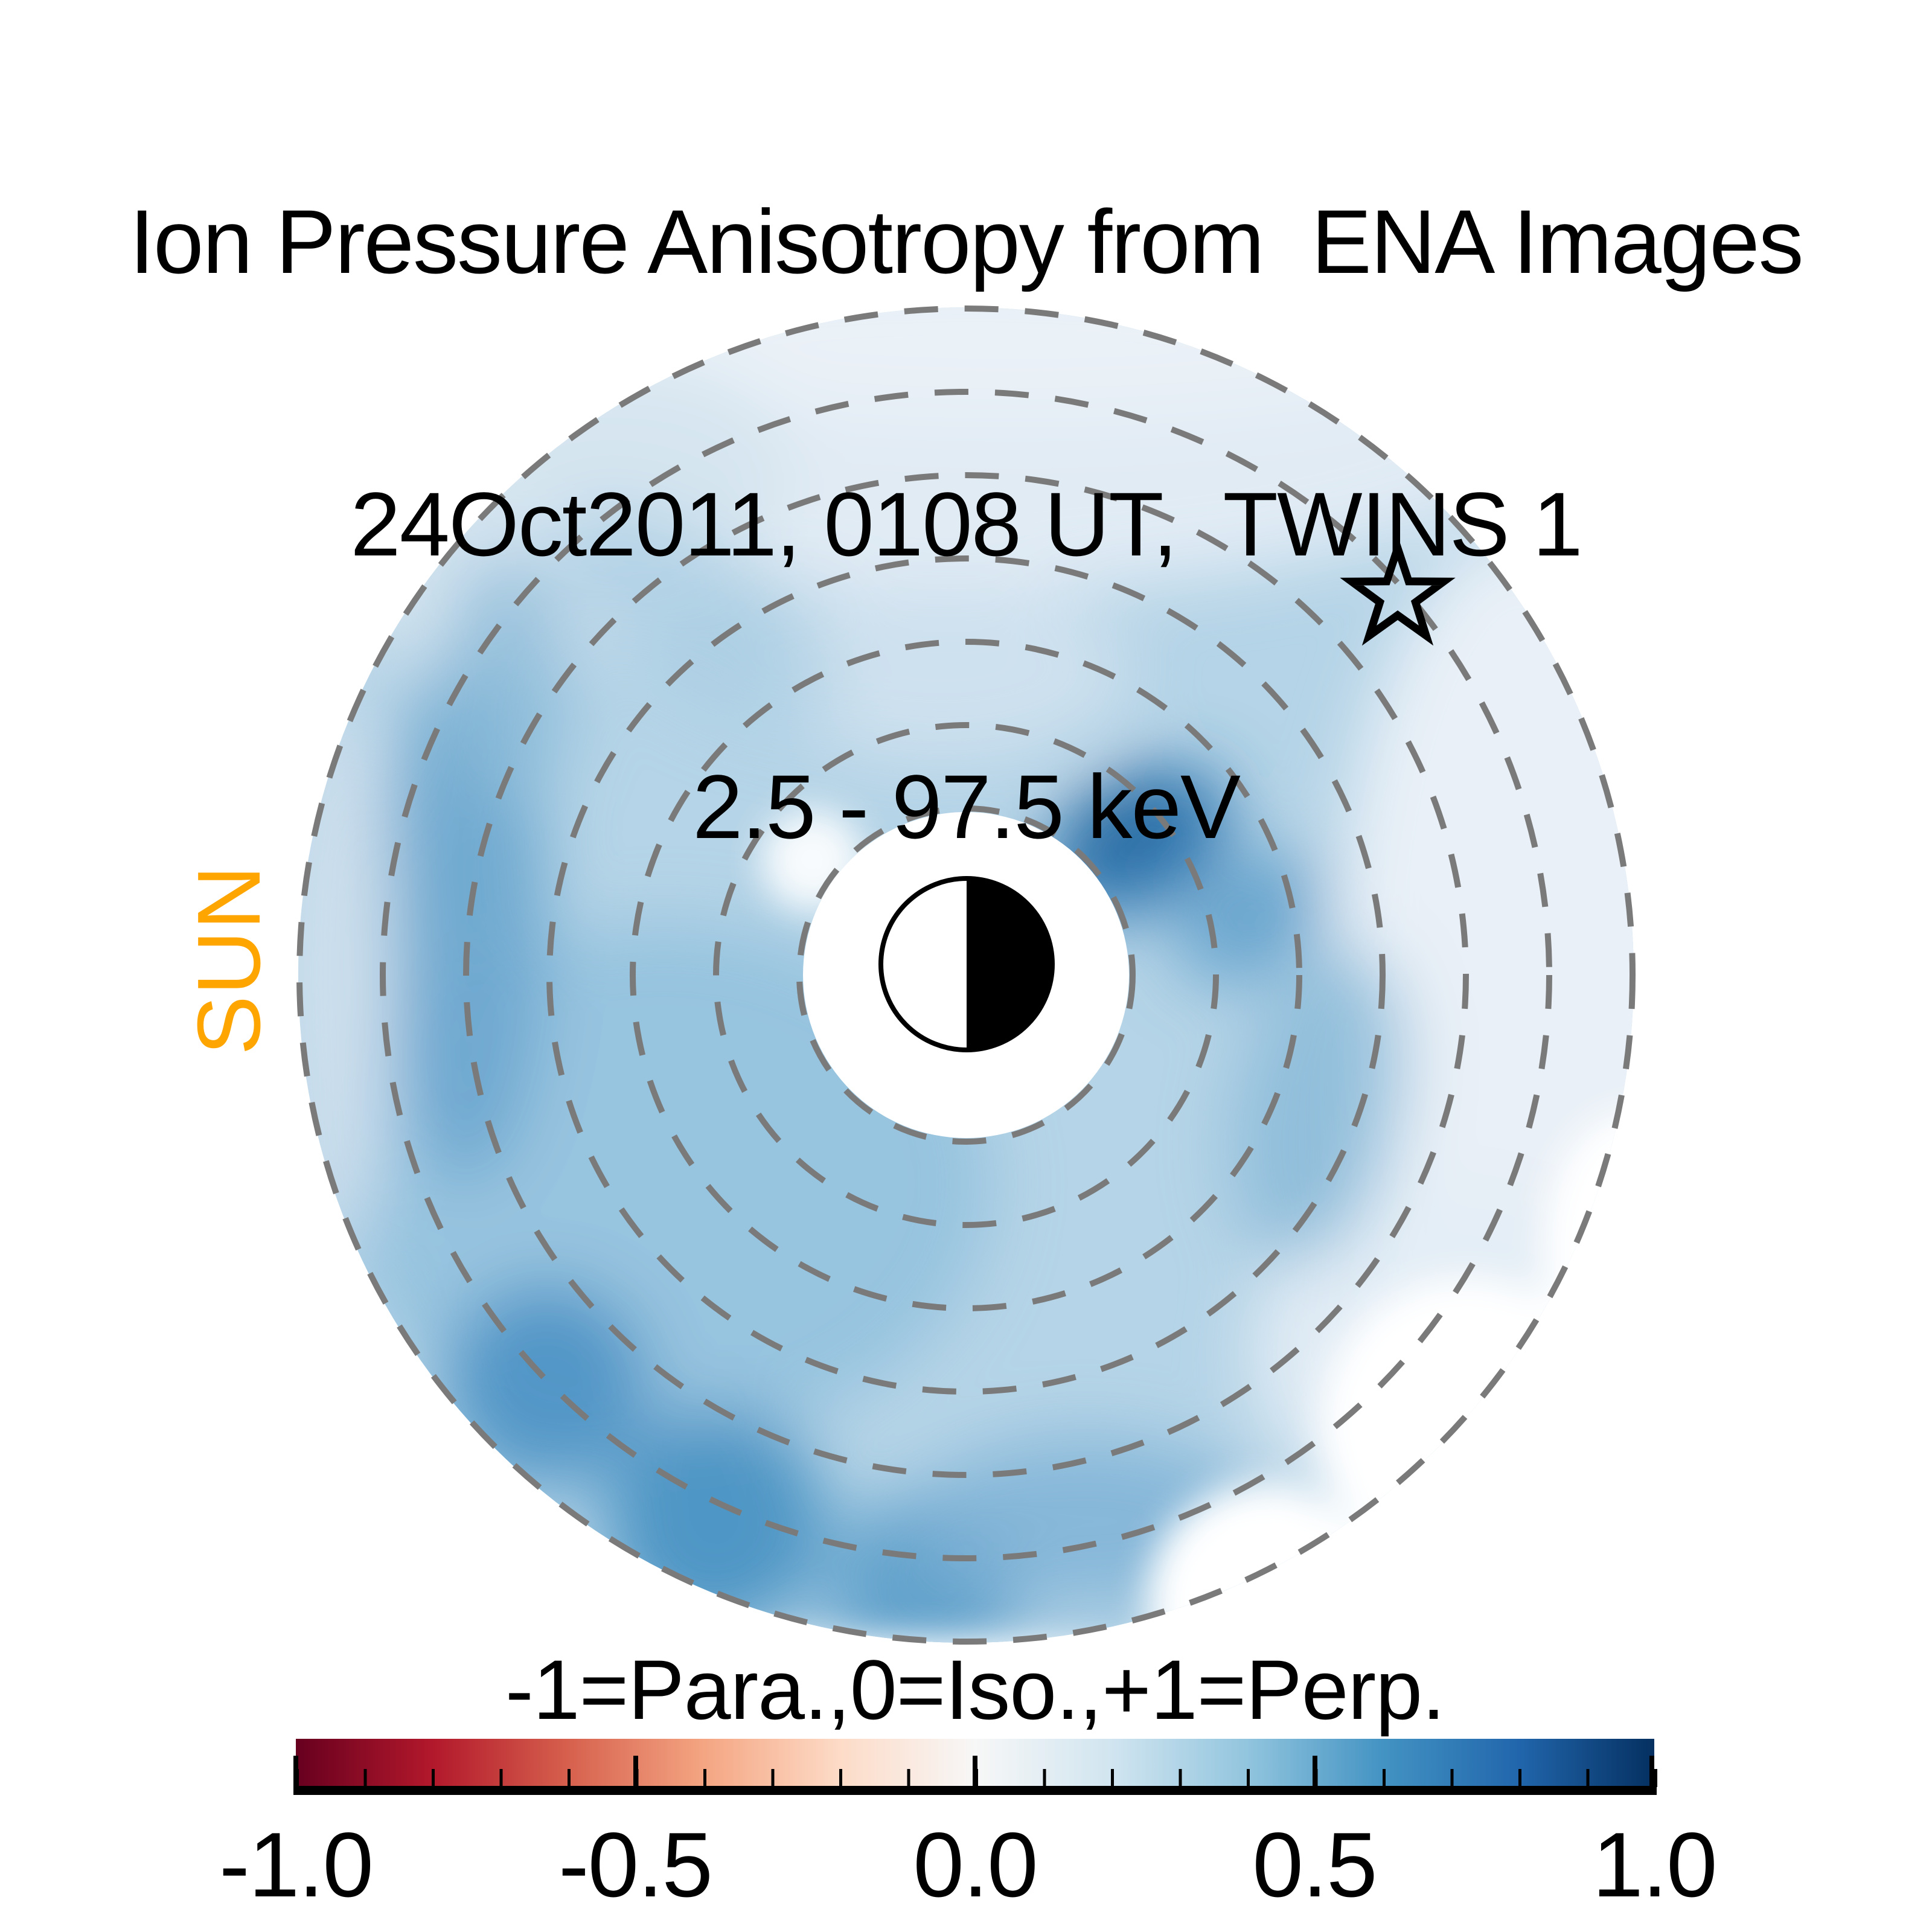 The image size is (1932, 1932). What do you see at coordinates (966, 241) in the screenshot?
I see `title-line-1: Ion Pressure Anisotropy from ENA Images` at bounding box center [966, 241].